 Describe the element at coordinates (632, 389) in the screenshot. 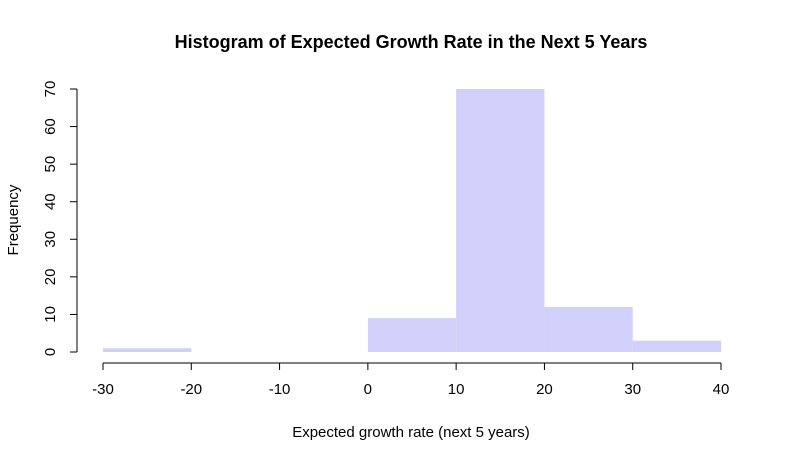

I see `x-tick-label-6: 30` at that location.